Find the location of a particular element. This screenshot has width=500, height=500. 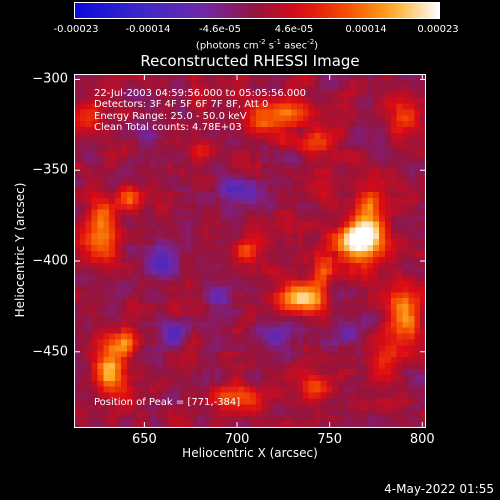

annotation-time: 22-Jul-2003 04:59:56.000 to 05:05:56.000 is located at coordinates (200, 93).